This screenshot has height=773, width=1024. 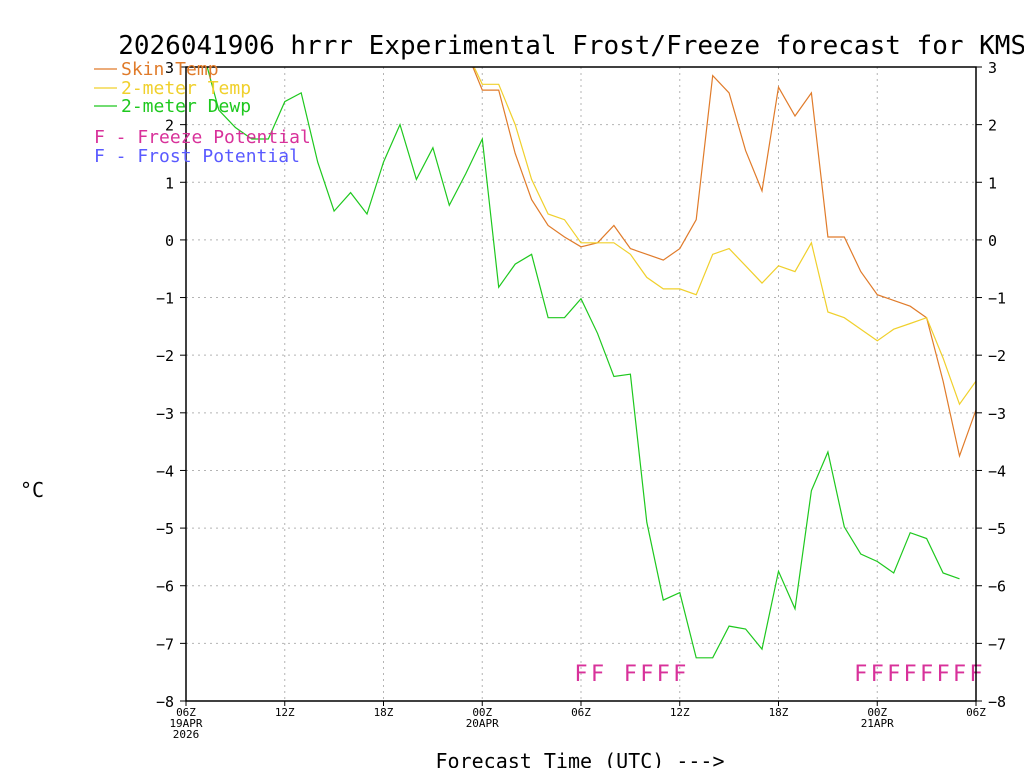 What do you see at coordinates (992, 241) in the screenshot?
I see `y-tick-label-right: 0` at bounding box center [992, 241].